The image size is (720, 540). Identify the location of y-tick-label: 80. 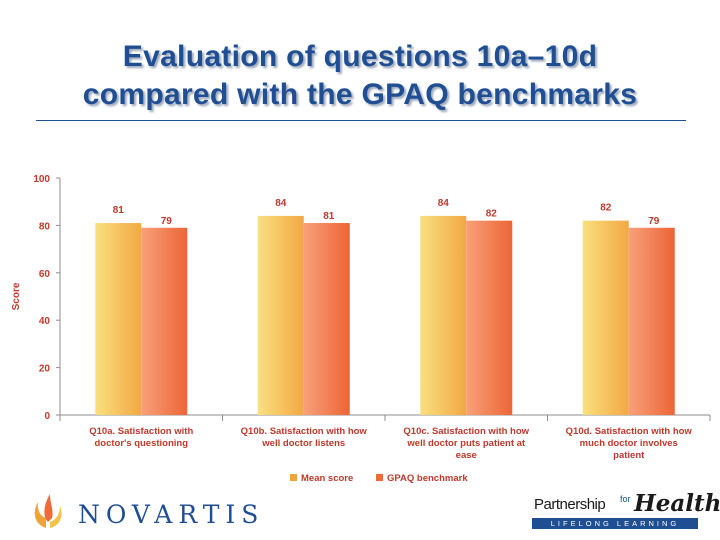
(45, 226).